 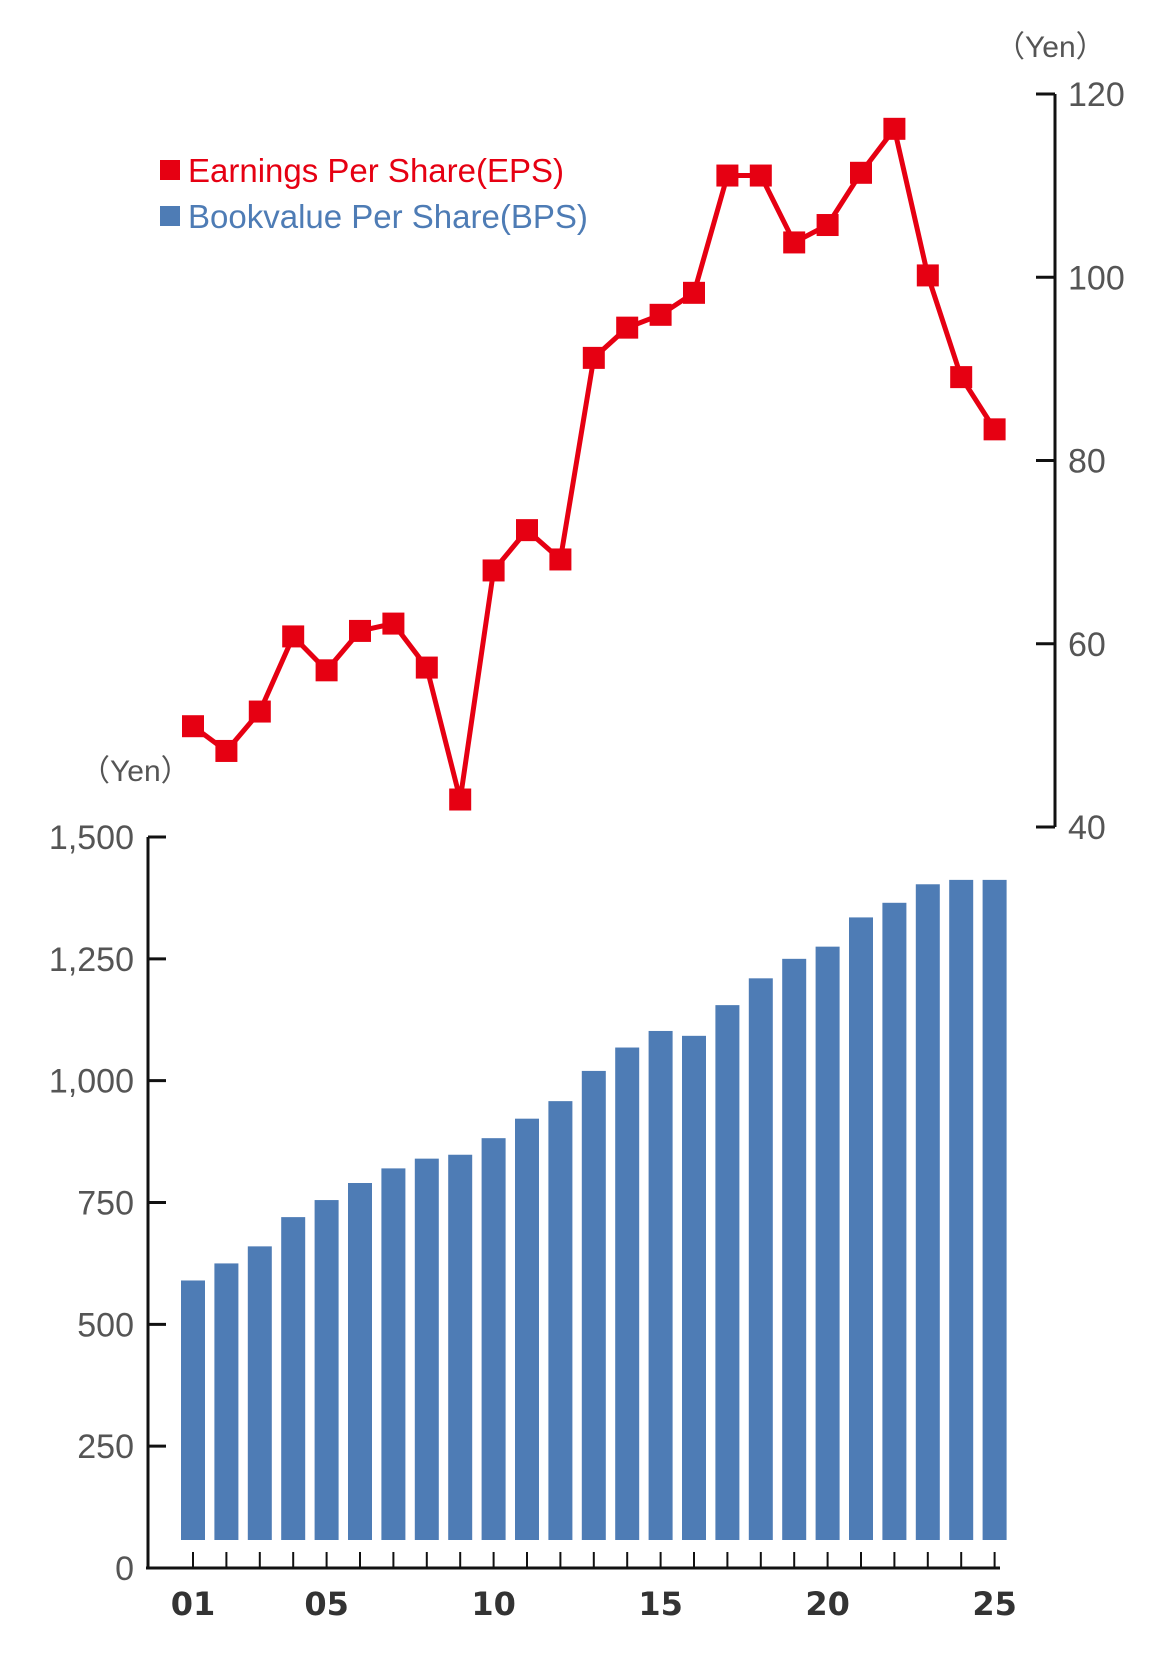 I want to click on bps-y-tick-label: 250, so click(x=105, y=1447).